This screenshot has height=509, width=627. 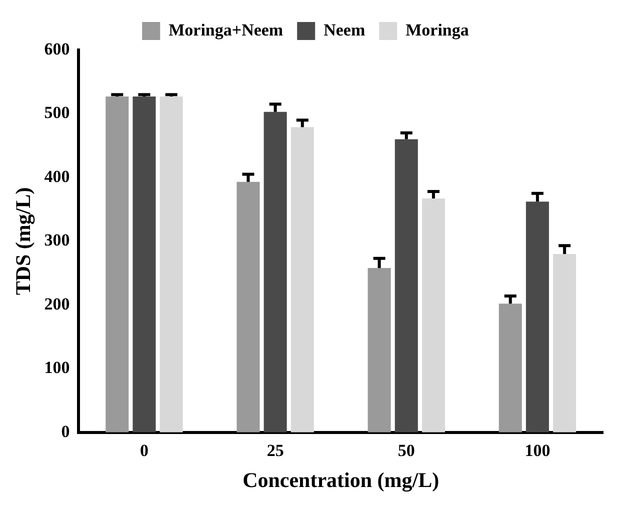 What do you see at coordinates (57, 240) in the screenshot?
I see `y-tick-label: 300` at bounding box center [57, 240].